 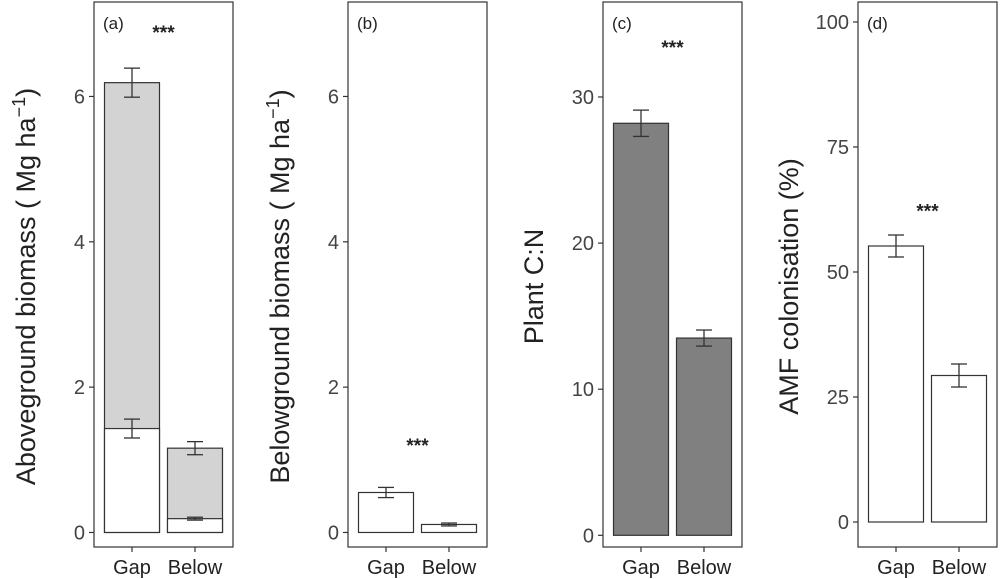 I want to click on y-tick-label: 20, so click(x=583, y=244).